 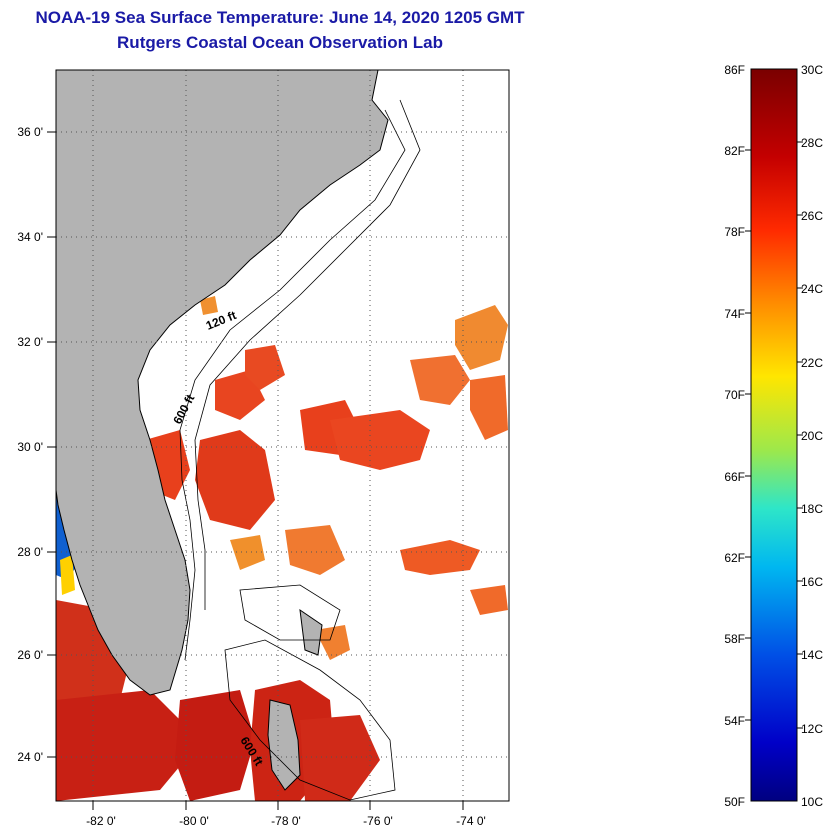 I want to click on colorbar-label-c: 18C, so click(x=812, y=509).